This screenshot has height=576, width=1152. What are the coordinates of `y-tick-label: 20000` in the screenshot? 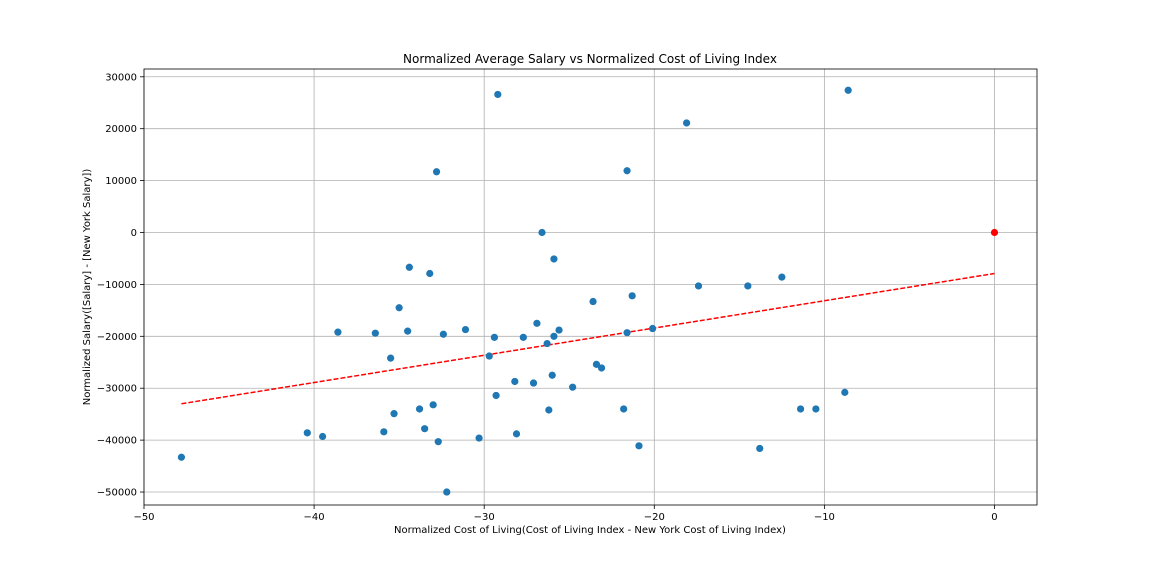 It's located at (121, 129).